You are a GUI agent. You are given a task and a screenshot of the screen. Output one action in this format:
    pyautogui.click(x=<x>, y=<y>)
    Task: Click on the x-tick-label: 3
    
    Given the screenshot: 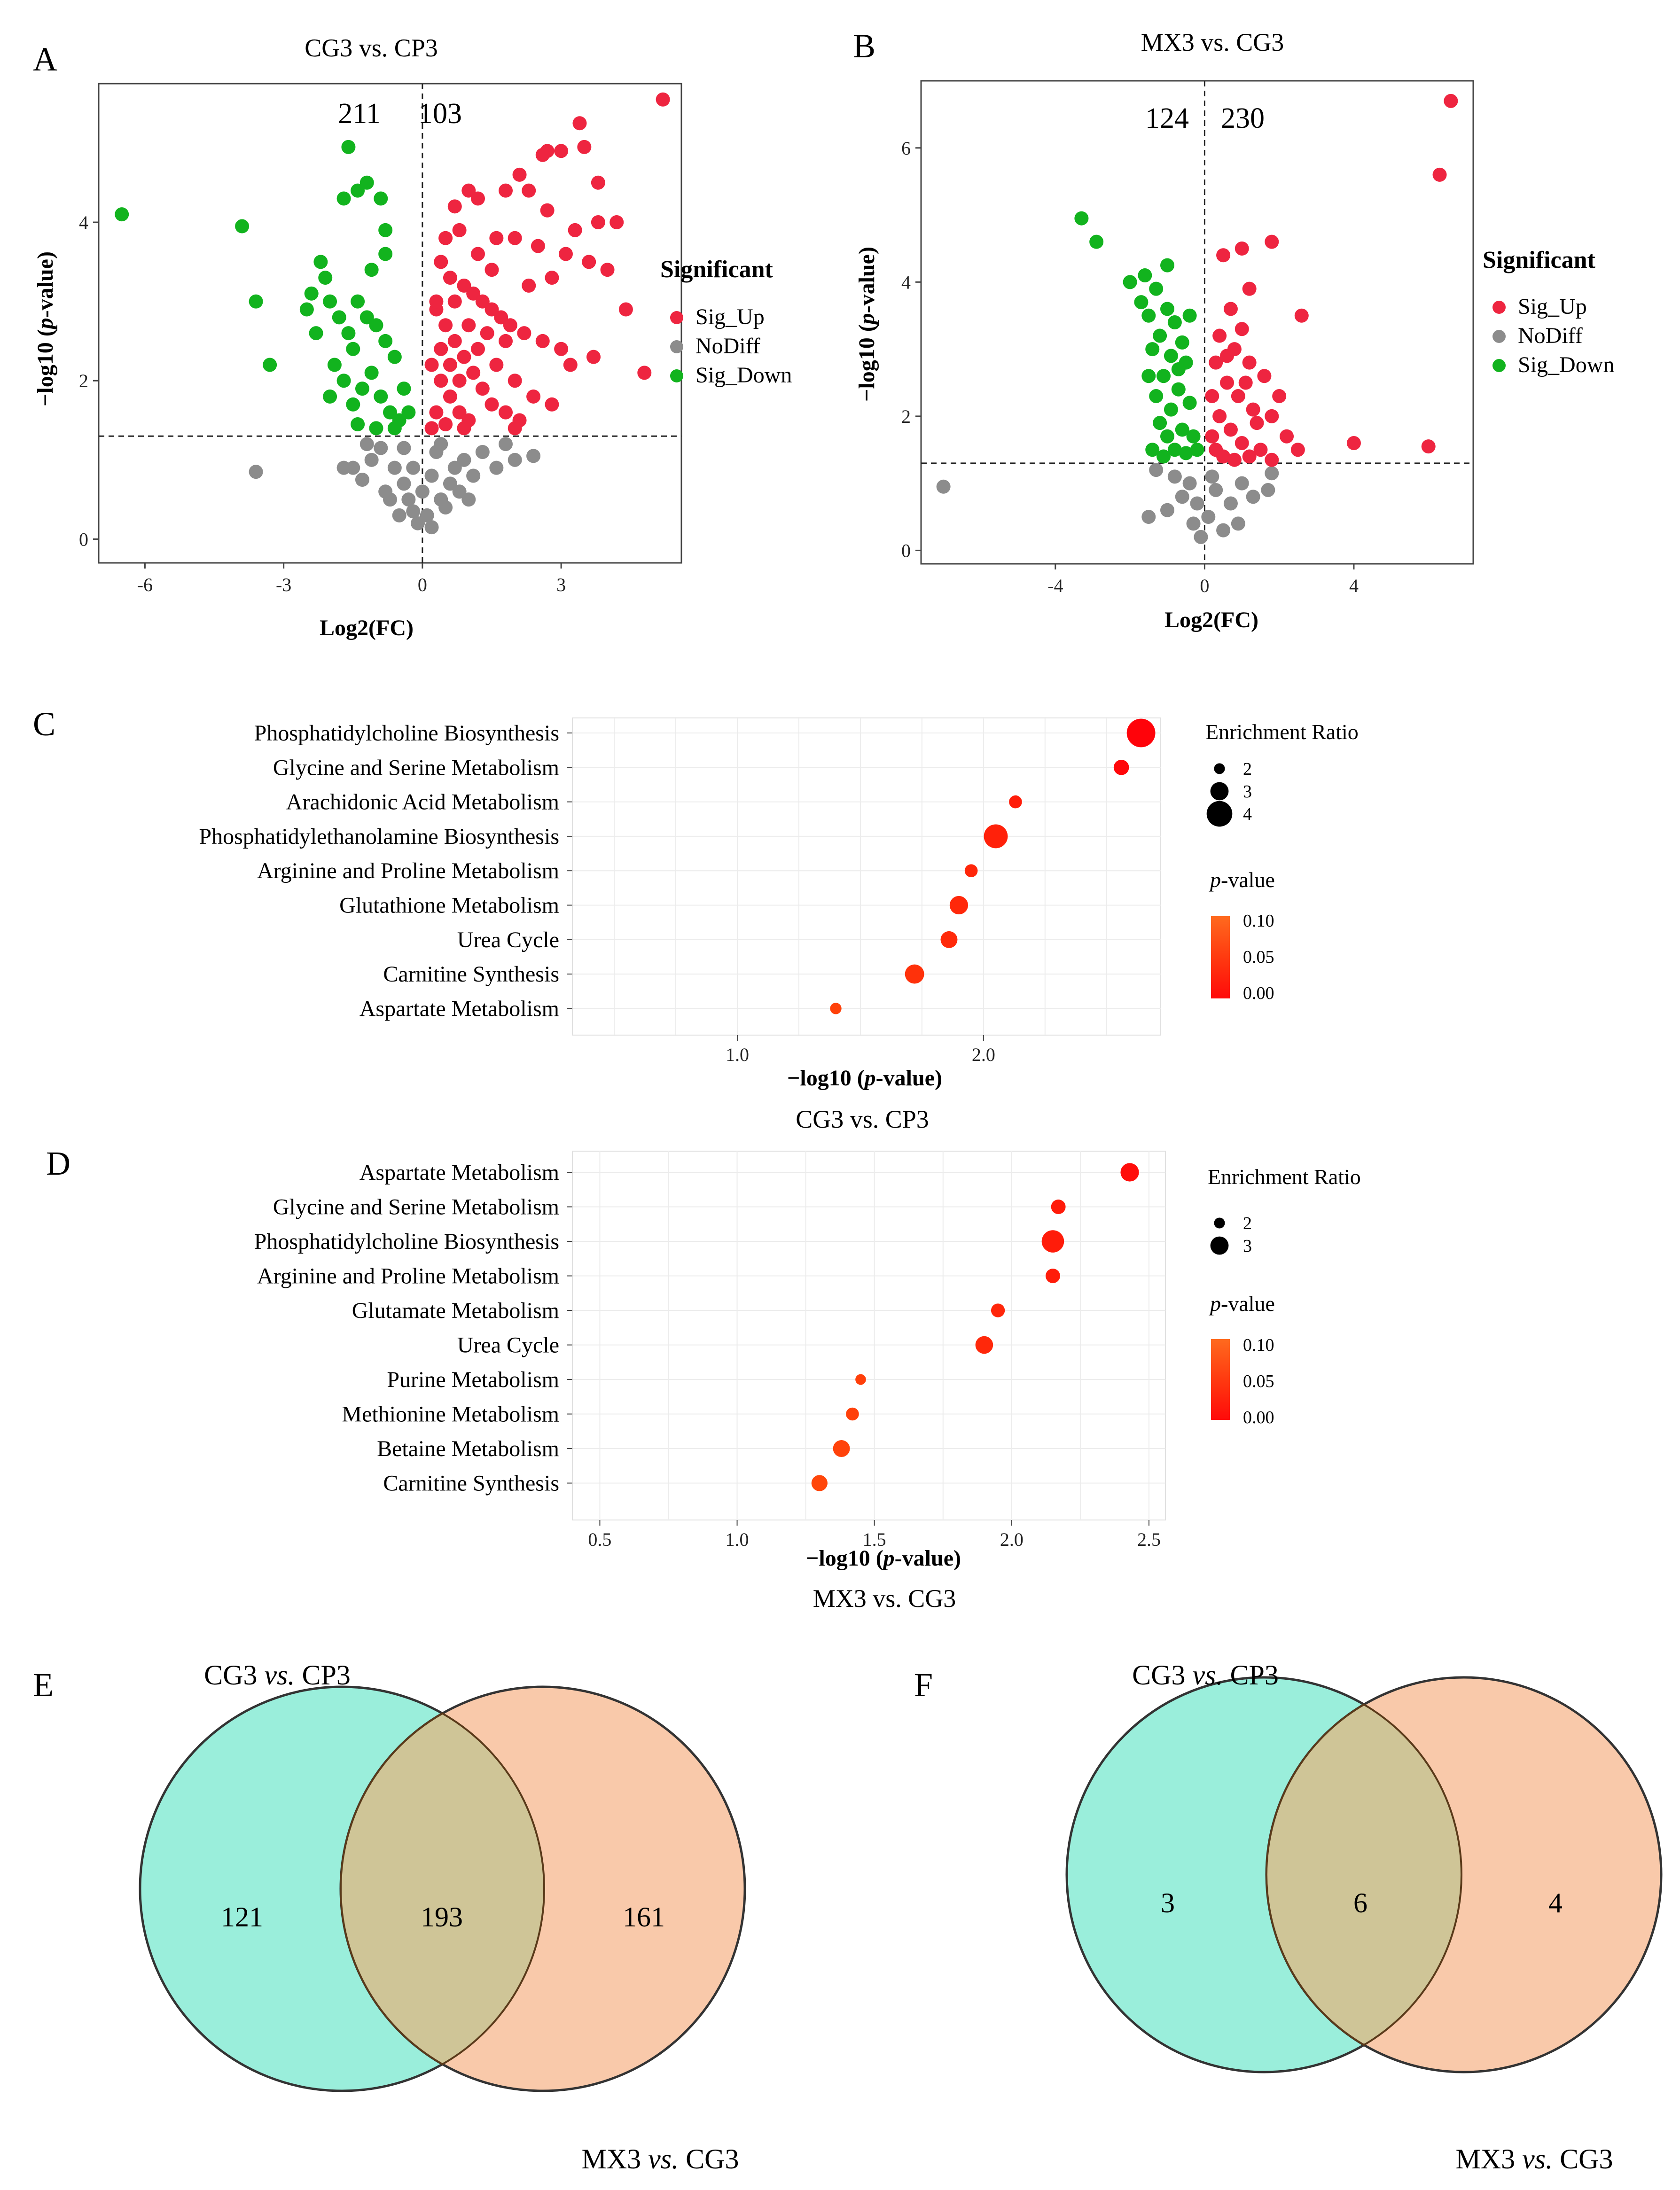 What is the action you would take?
    pyautogui.click(x=561, y=584)
    